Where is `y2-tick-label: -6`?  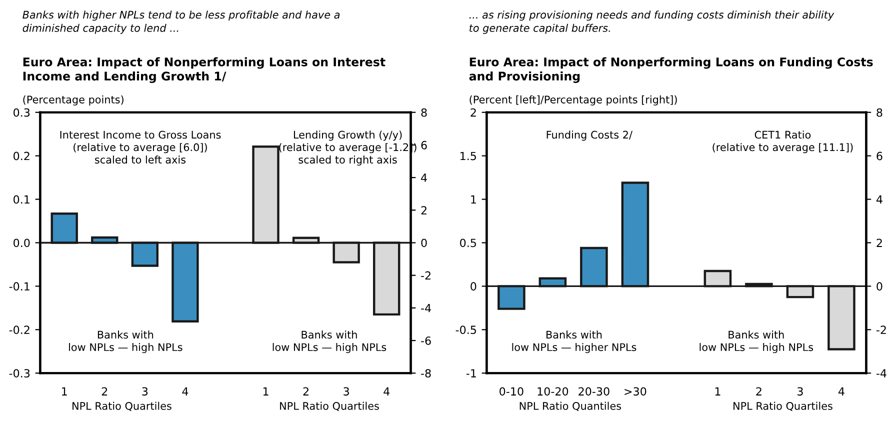 y2-tick-label: -6 is located at coordinates (426, 340).